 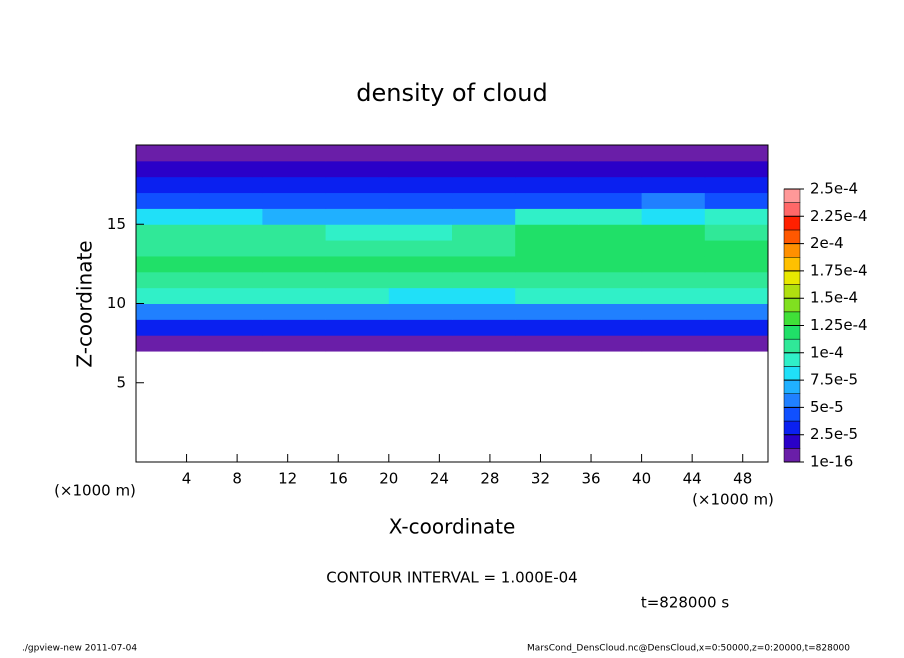 What do you see at coordinates (839, 325) in the screenshot?
I see `colorbar-label: 1.25e-4` at bounding box center [839, 325].